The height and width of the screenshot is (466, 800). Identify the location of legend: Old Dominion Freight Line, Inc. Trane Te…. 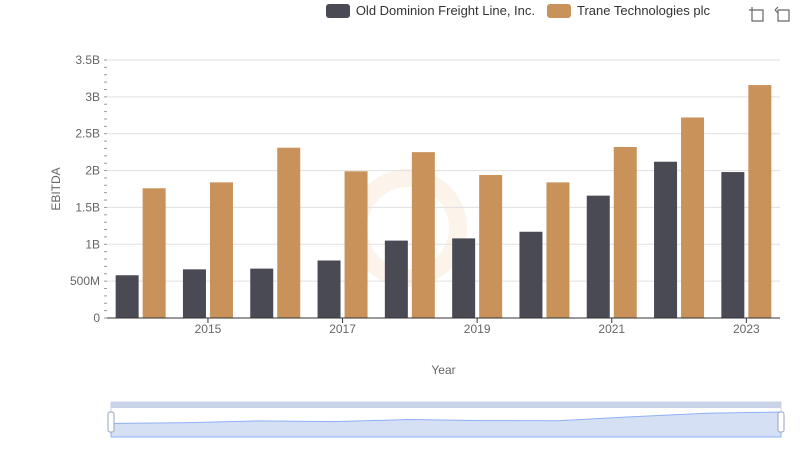
(517, 10).